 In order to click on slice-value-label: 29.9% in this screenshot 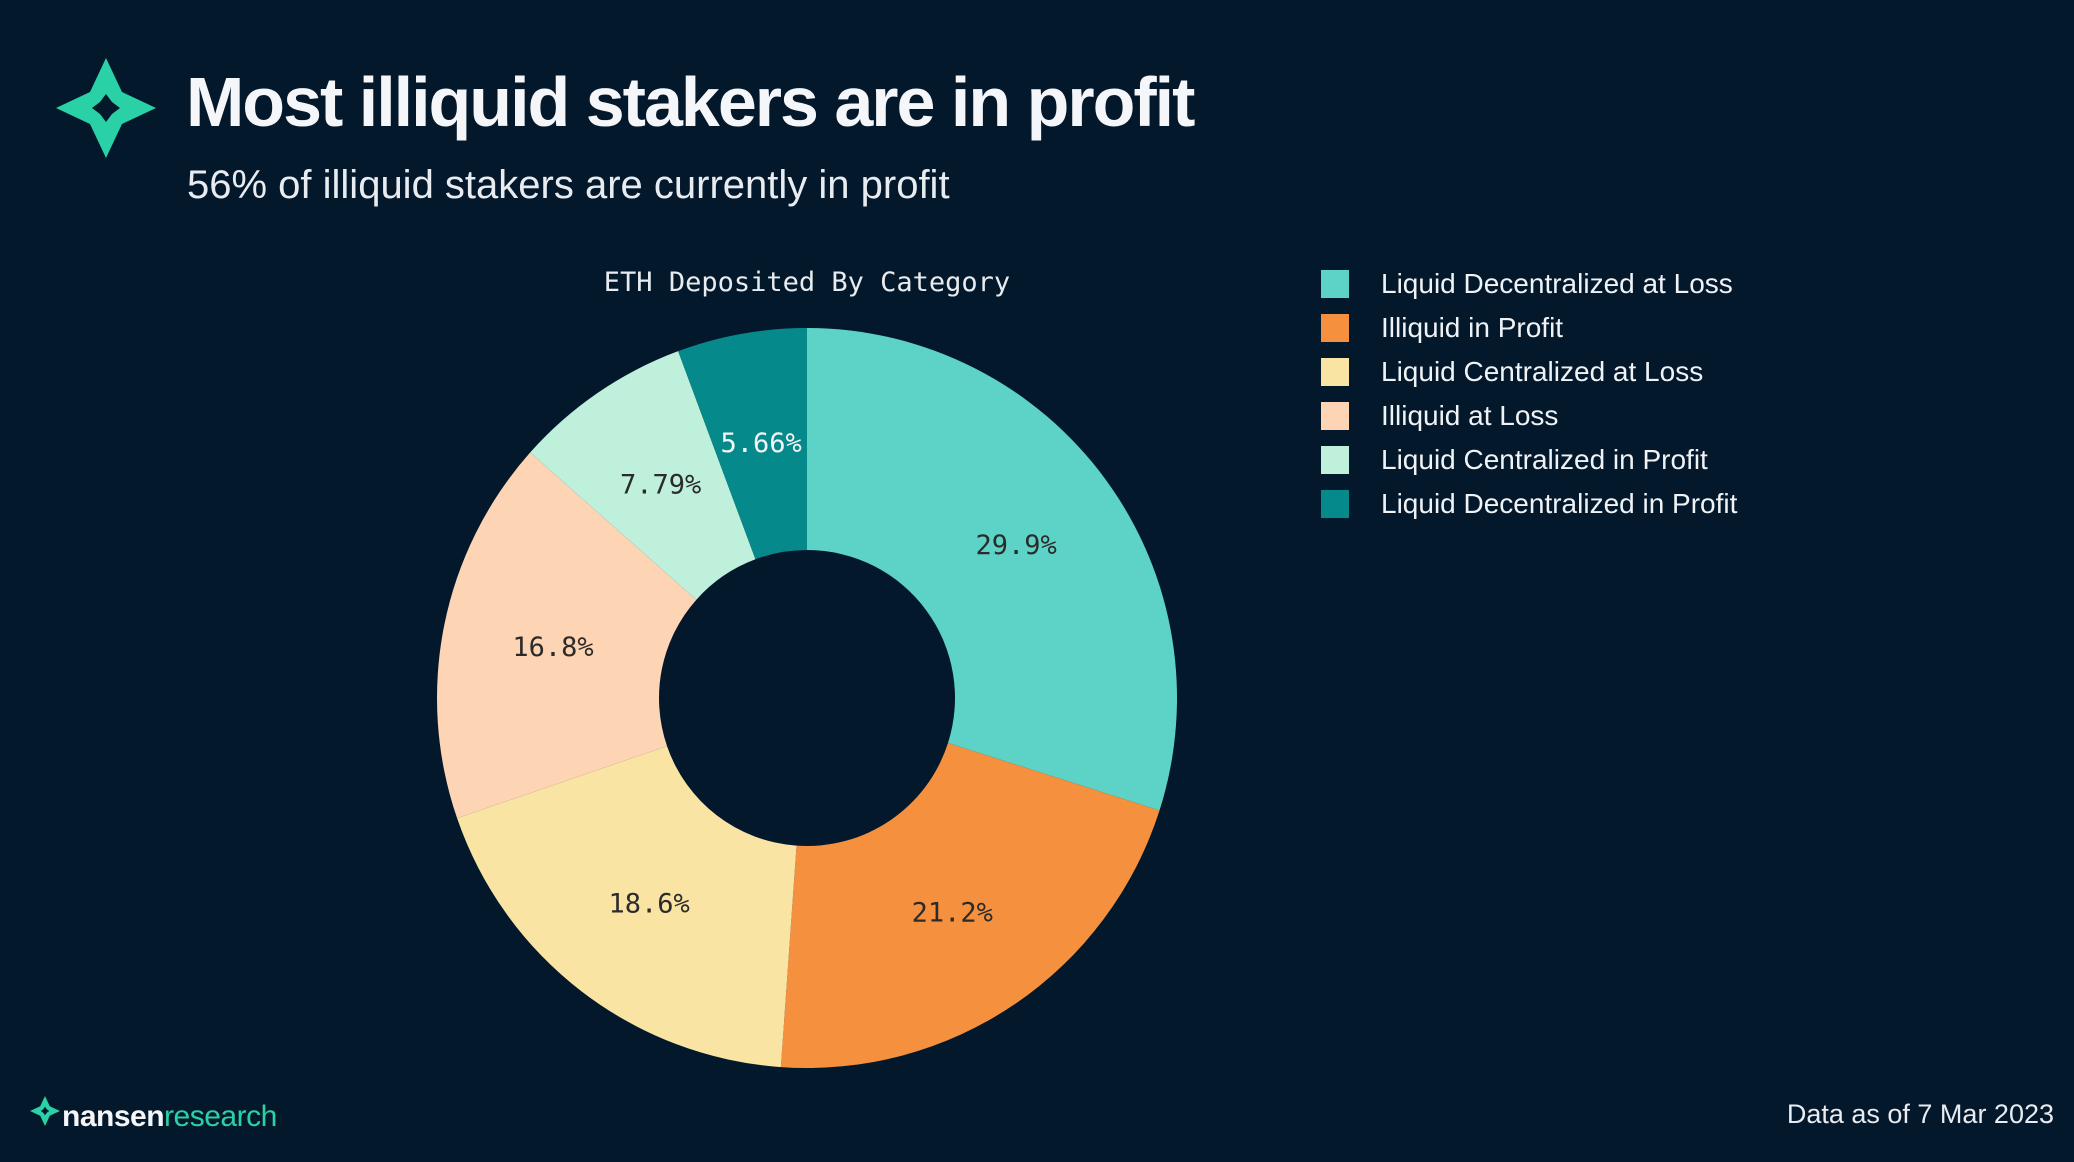, I will do `click(1015, 545)`.